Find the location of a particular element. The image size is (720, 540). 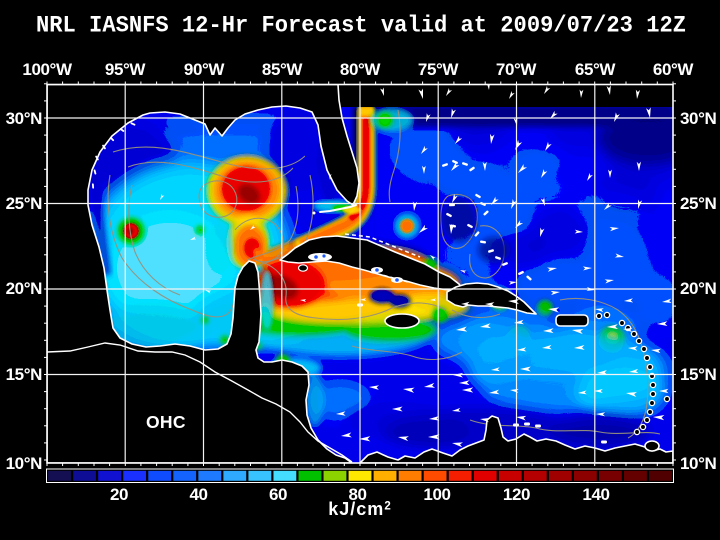

svg-text: 60°W is located at coordinates (674, 69).